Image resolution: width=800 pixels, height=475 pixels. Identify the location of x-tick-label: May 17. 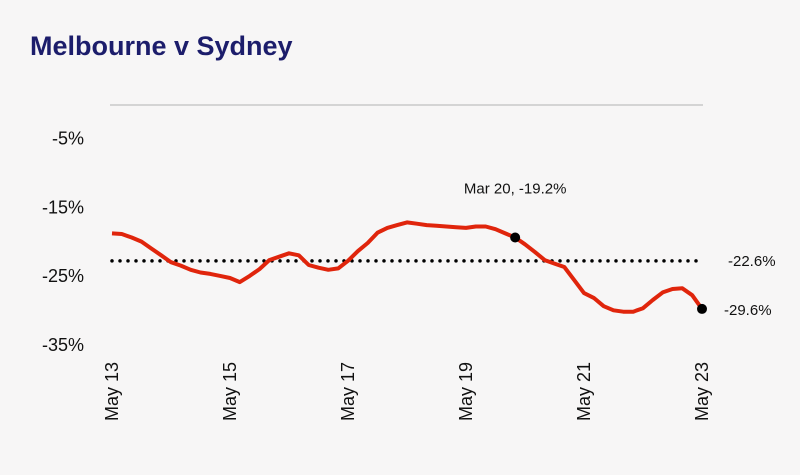
(348, 391).